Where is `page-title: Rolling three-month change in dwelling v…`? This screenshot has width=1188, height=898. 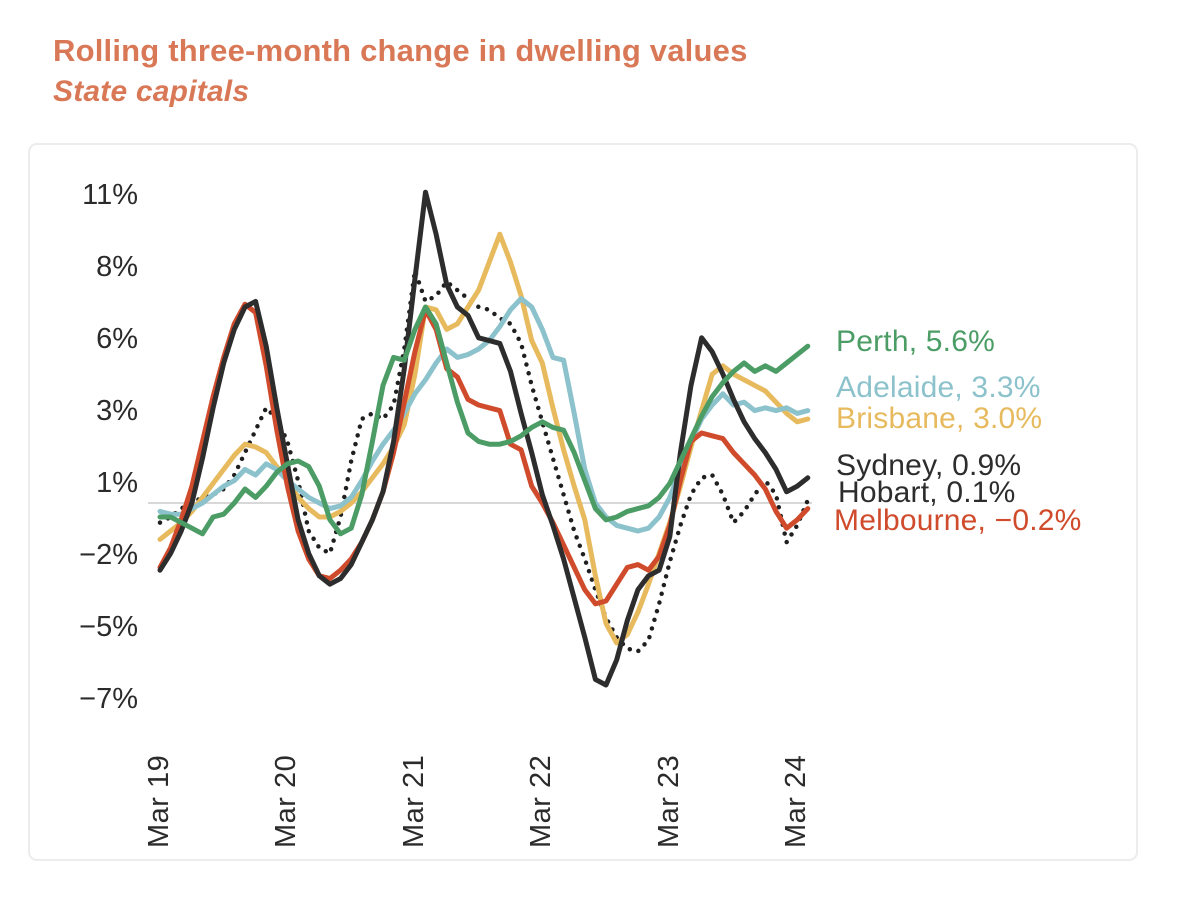 page-title: Rolling three-month change in dwelling v… is located at coordinates (400, 50).